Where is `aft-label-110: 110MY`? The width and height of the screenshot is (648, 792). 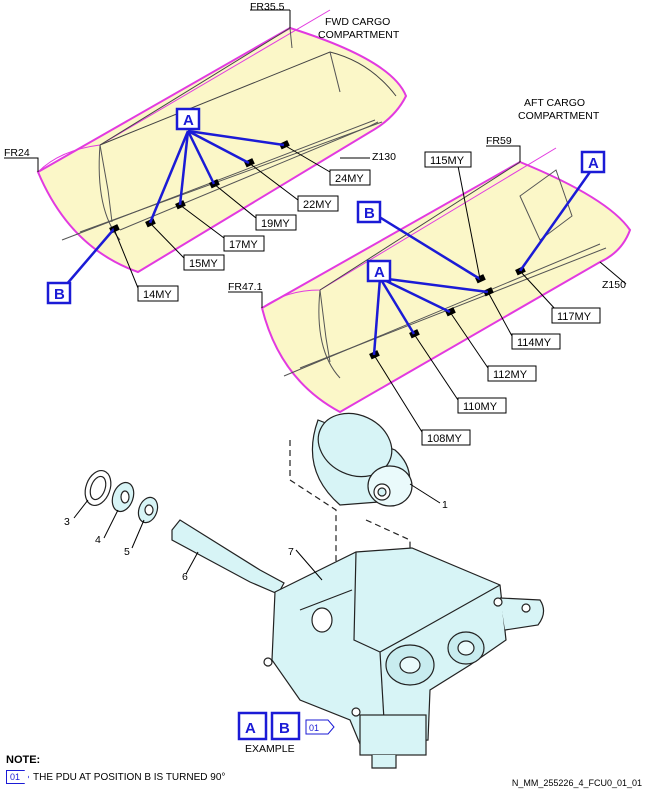 aft-label-110: 110MY is located at coordinates (480, 407).